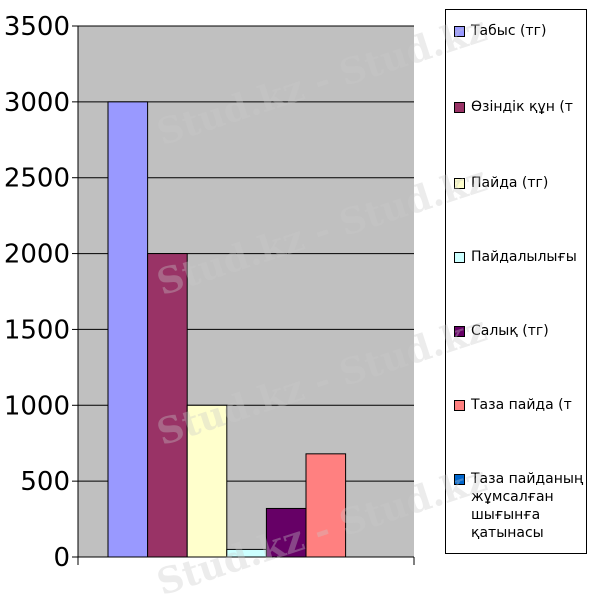 The image size is (589, 604). I want to click on legend-item: Таза пайда (т, so click(520, 405).